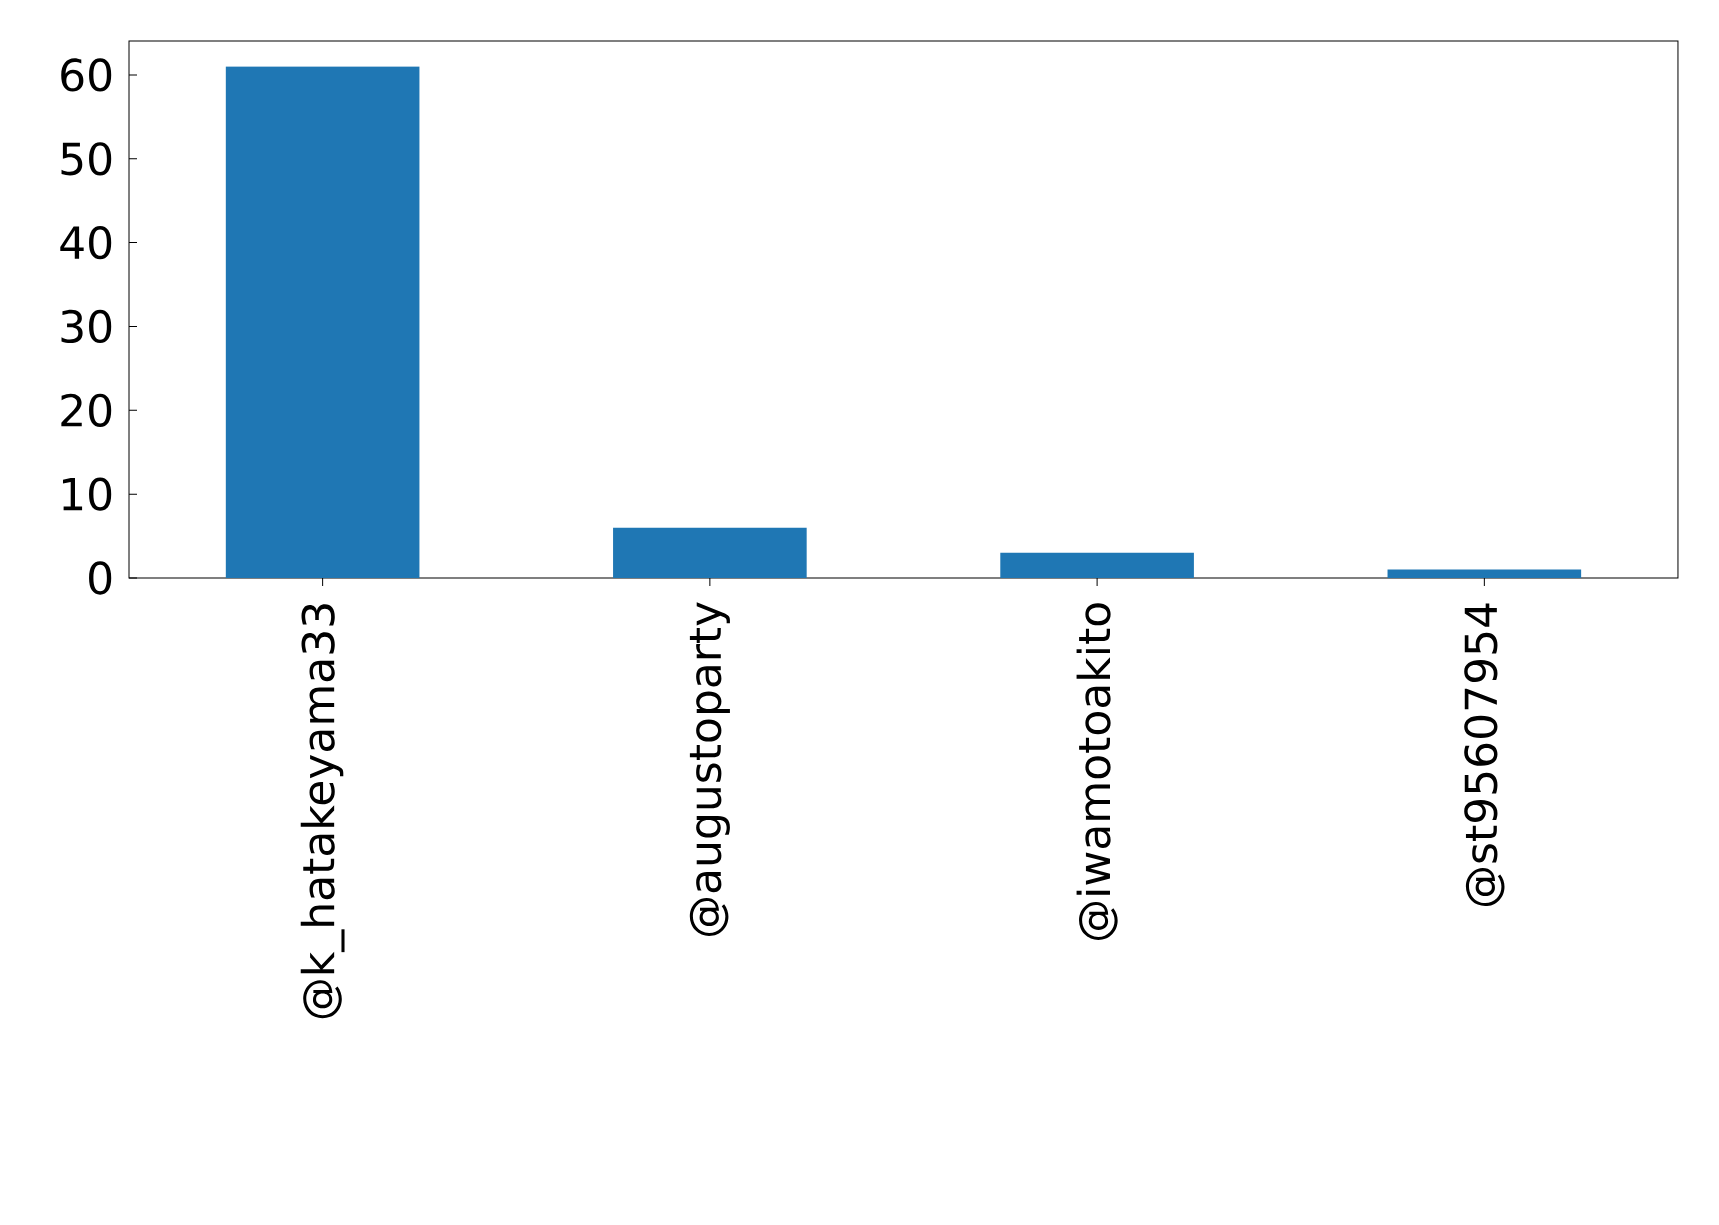  What do you see at coordinates (86, 326) in the screenshot?
I see `y-tick-label: 30` at bounding box center [86, 326].